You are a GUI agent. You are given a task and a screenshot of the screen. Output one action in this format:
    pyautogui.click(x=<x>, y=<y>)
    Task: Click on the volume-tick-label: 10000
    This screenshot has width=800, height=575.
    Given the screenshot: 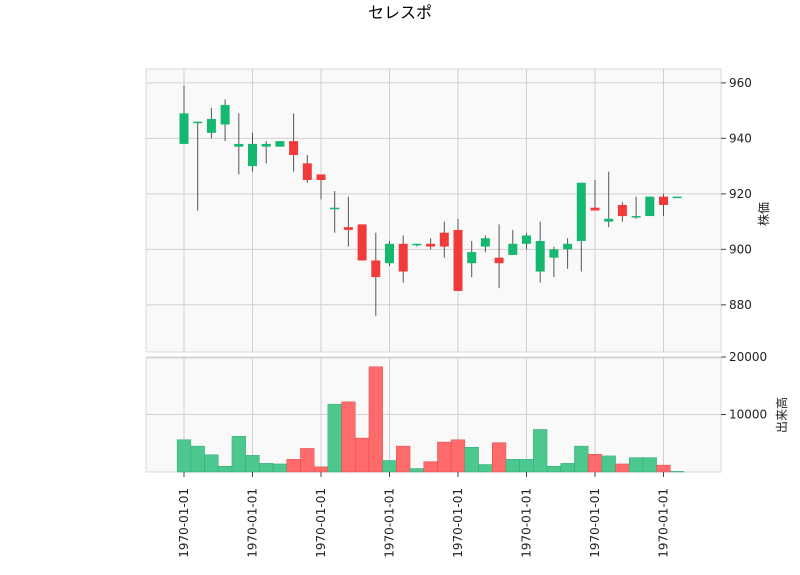 What is the action you would take?
    pyautogui.click(x=748, y=415)
    